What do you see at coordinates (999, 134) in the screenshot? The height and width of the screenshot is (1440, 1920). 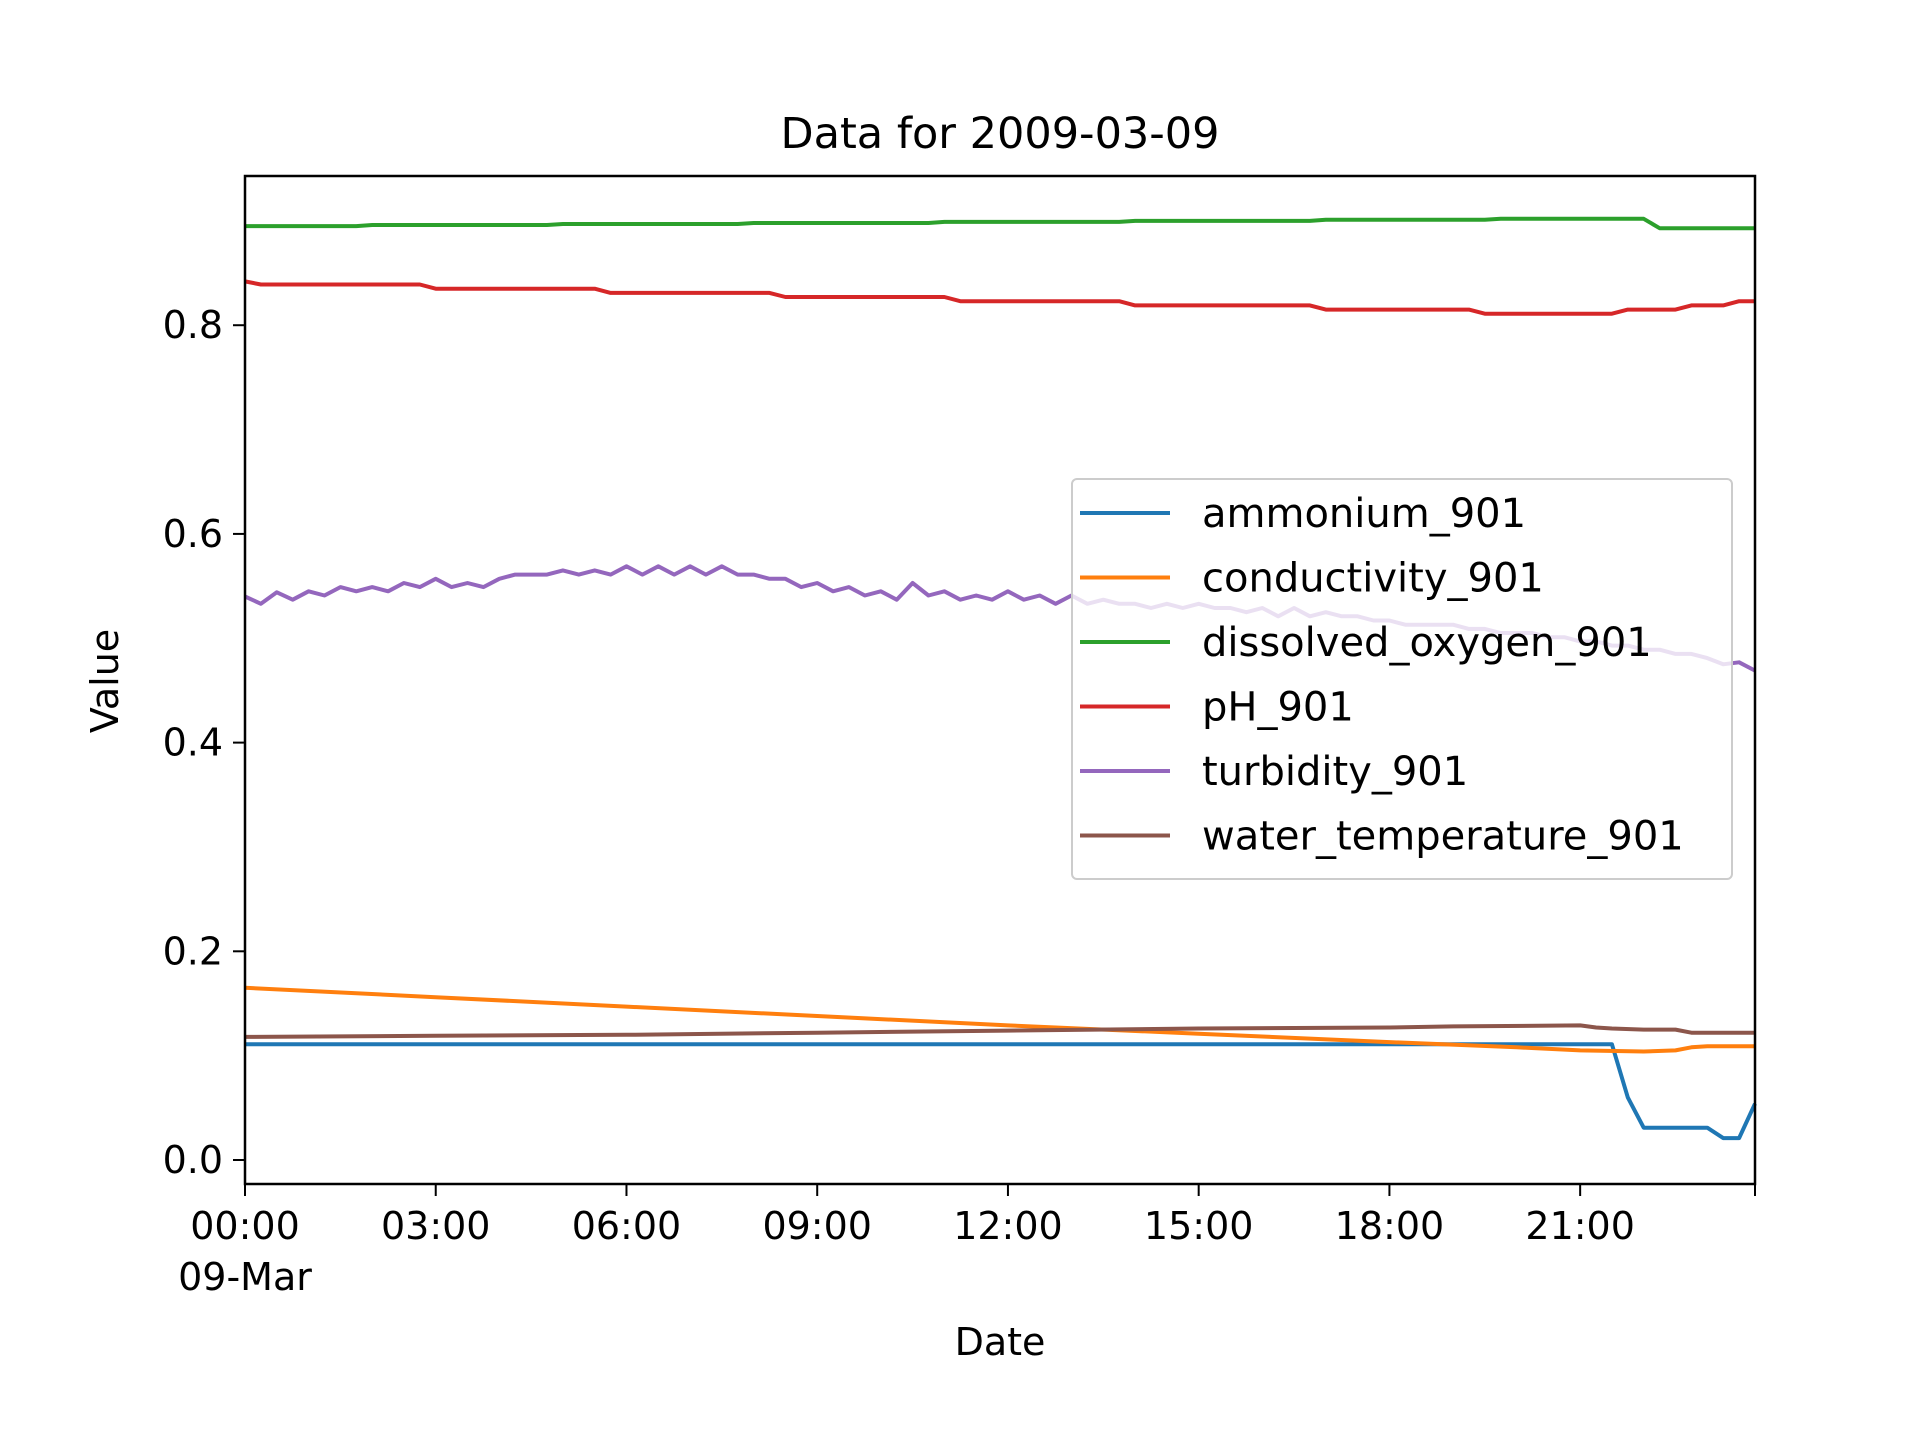 I see `chart-title: Data for 2009-03-09` at bounding box center [999, 134].